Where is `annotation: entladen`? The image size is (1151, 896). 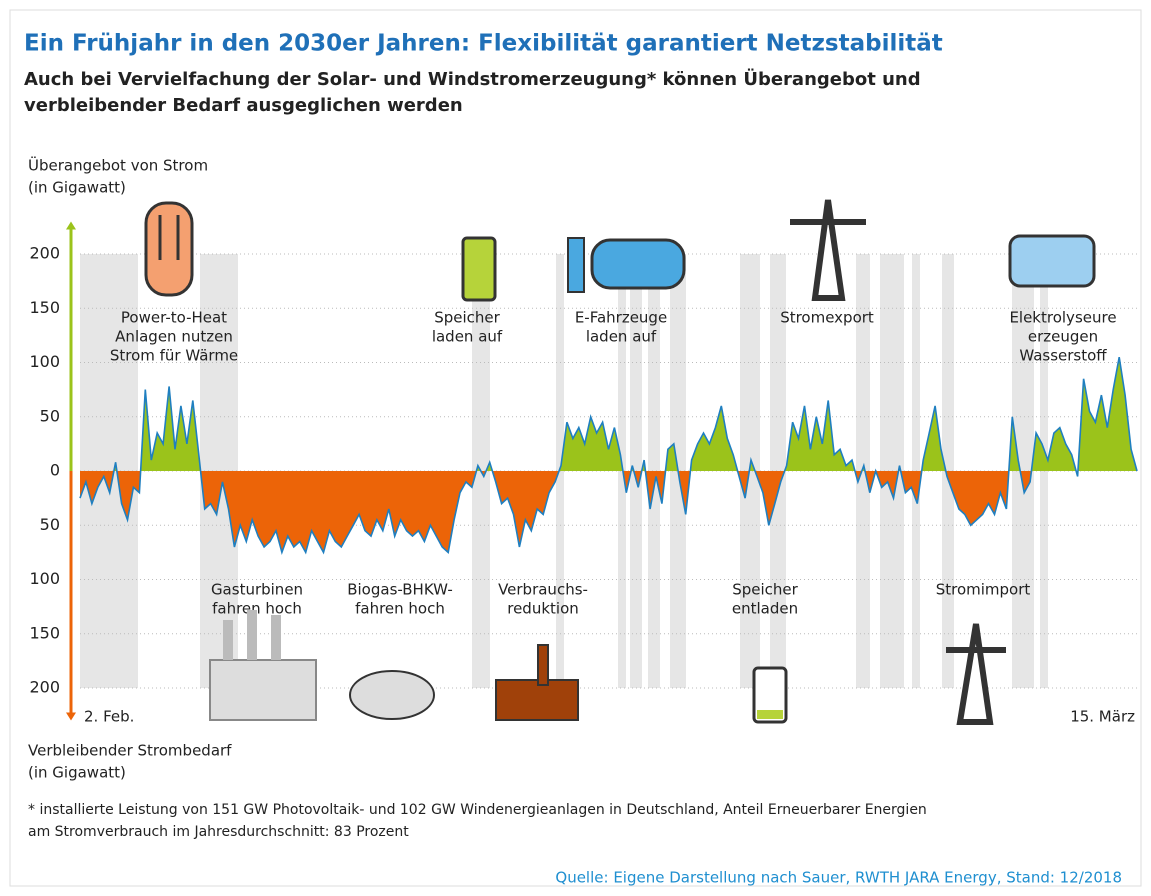
annotation: entladen is located at coordinates (765, 609).